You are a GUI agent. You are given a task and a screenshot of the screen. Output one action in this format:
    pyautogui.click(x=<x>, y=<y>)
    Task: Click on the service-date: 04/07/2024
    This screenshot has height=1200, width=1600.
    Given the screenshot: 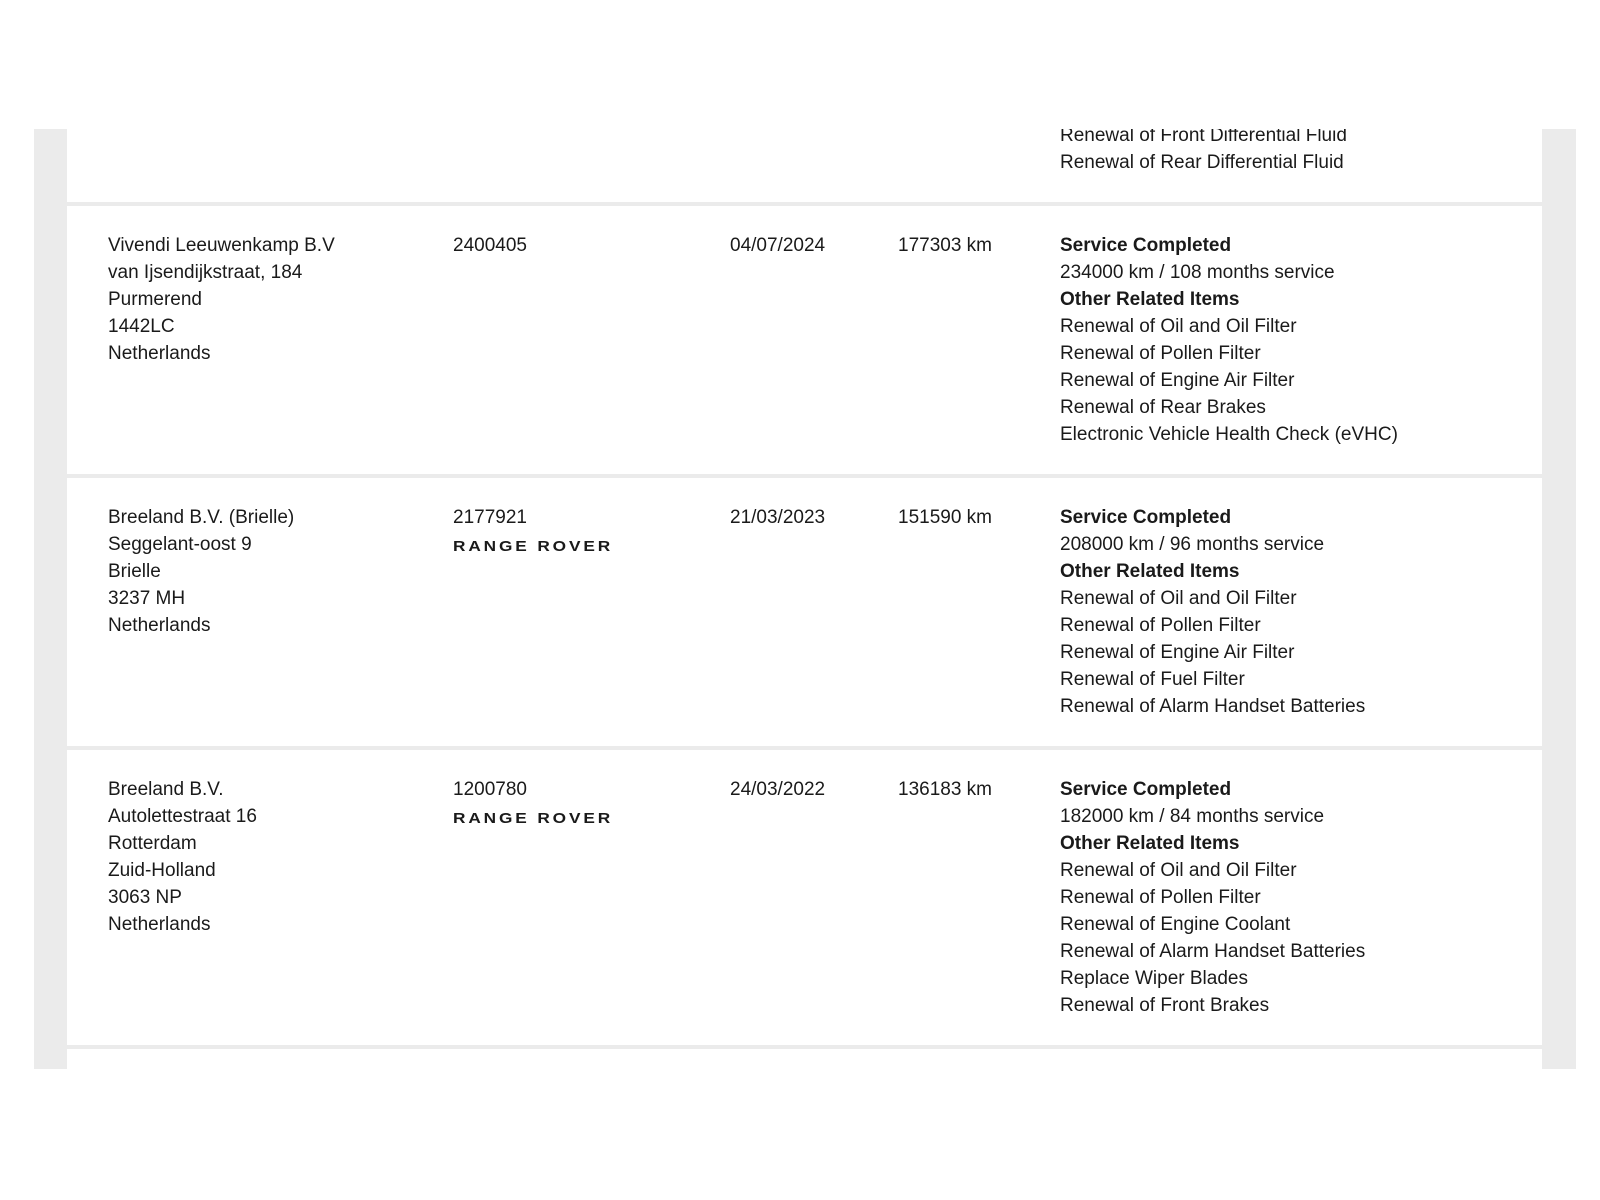 What is the action you would take?
    pyautogui.click(x=778, y=245)
    